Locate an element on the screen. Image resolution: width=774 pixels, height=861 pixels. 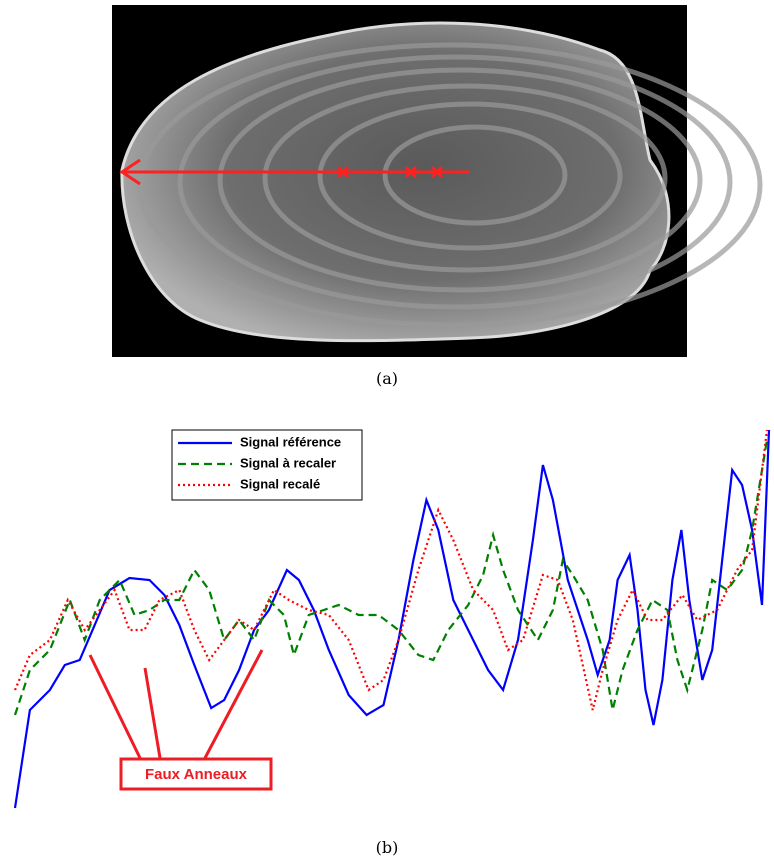
caption: (a) is located at coordinates (387, 378).